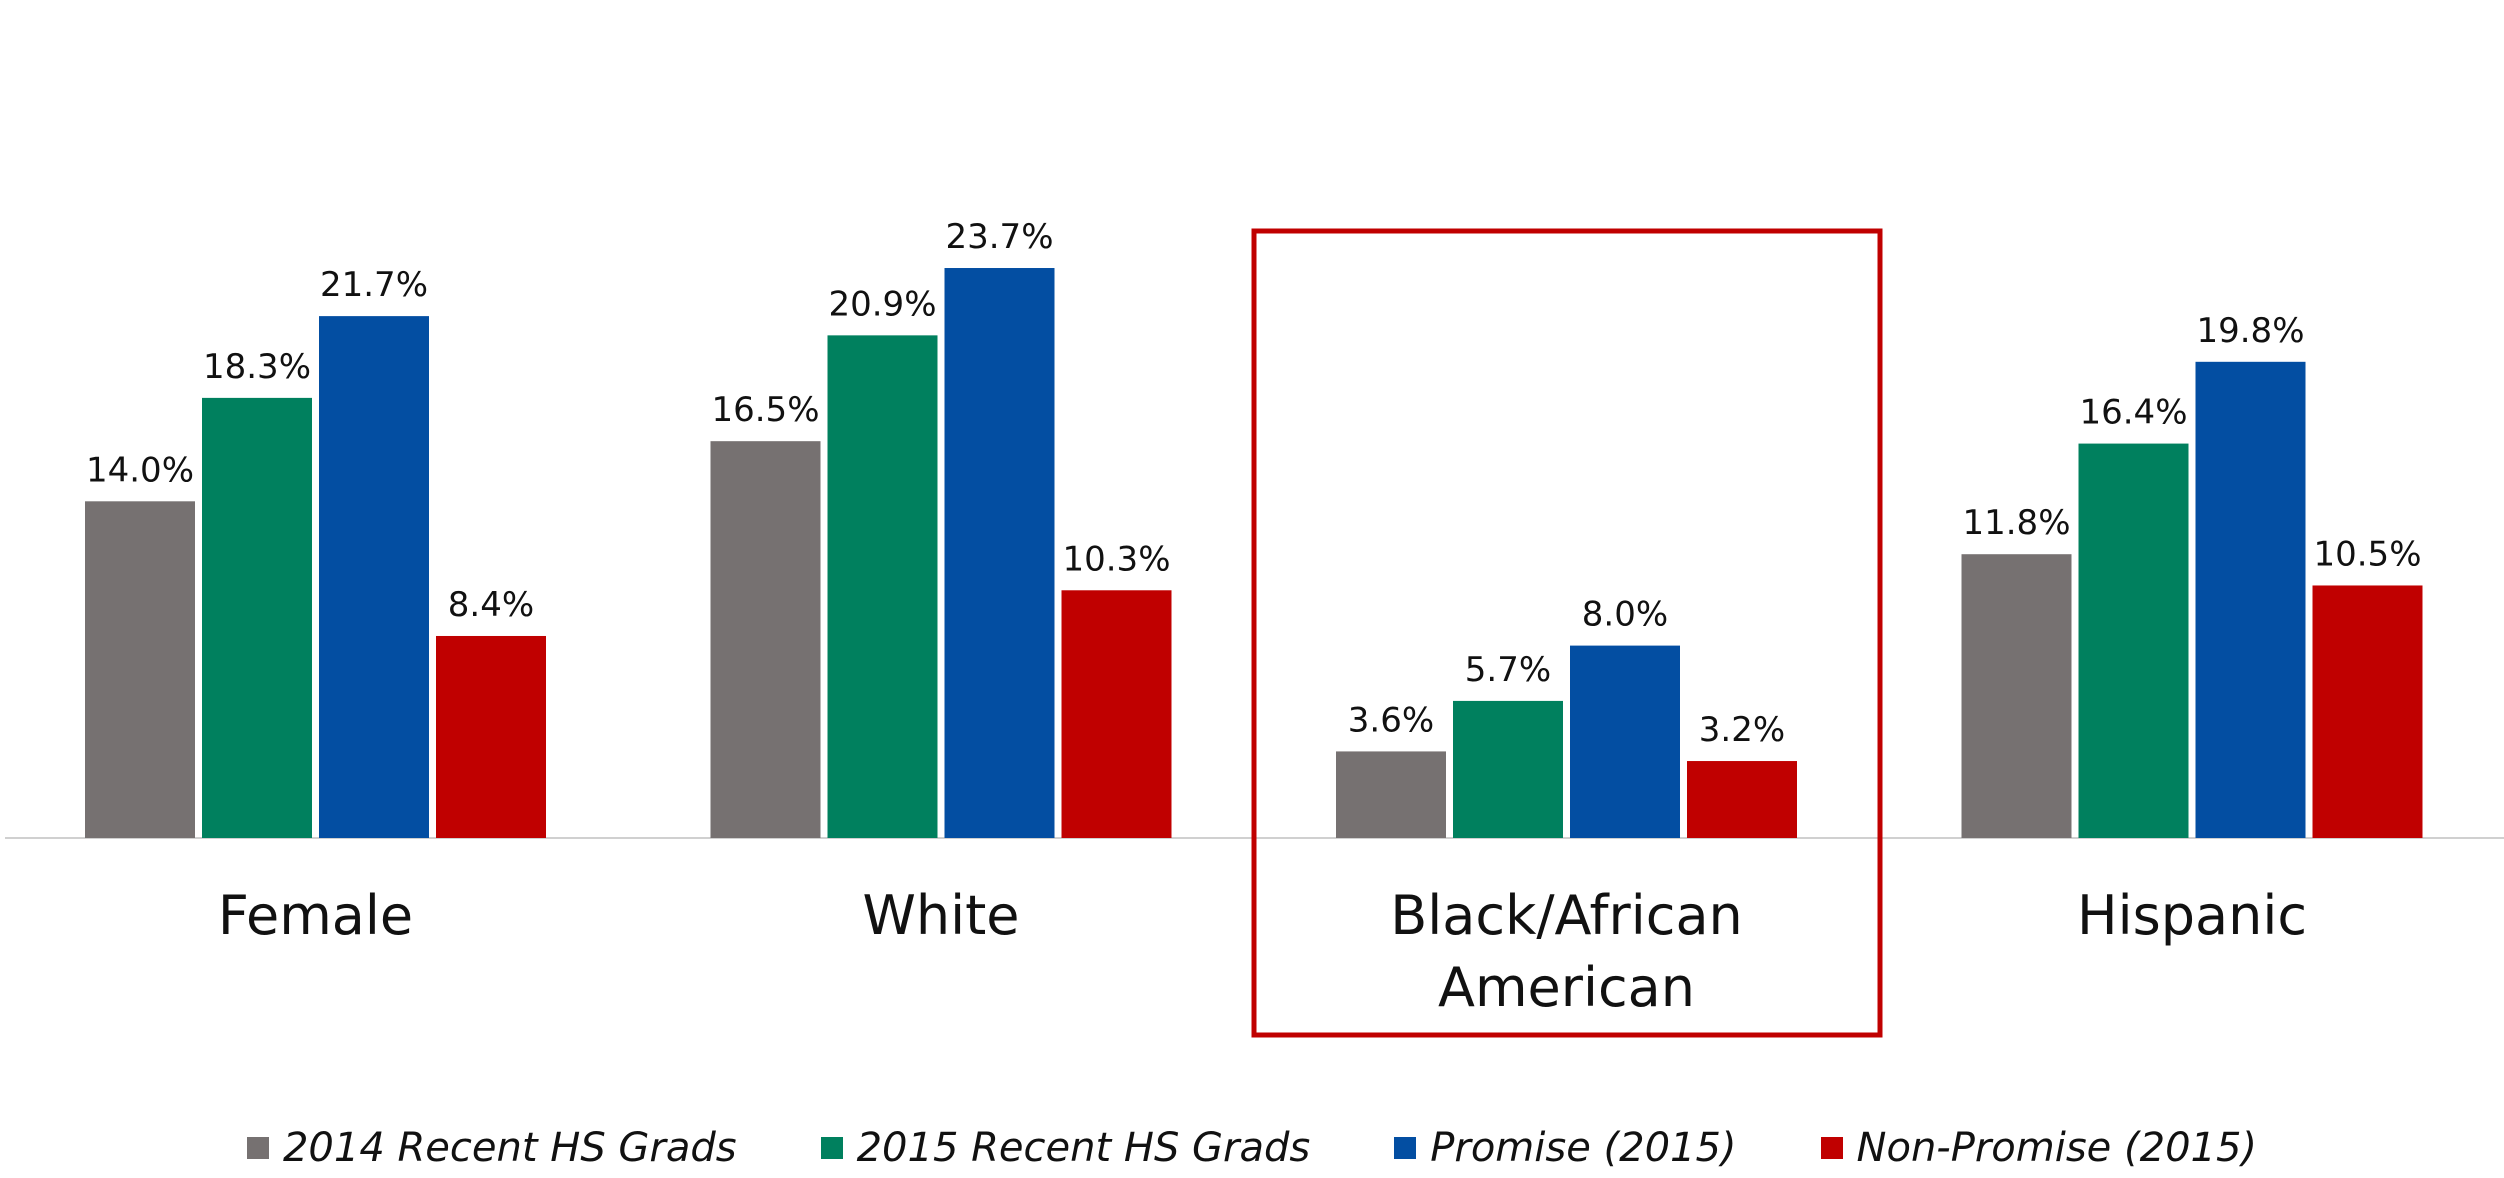 Image resolution: width=2504 pixels, height=1178 pixels. I want to click on data-label-white-2015-recent-hs-grads: 20.9%, so click(882, 304).